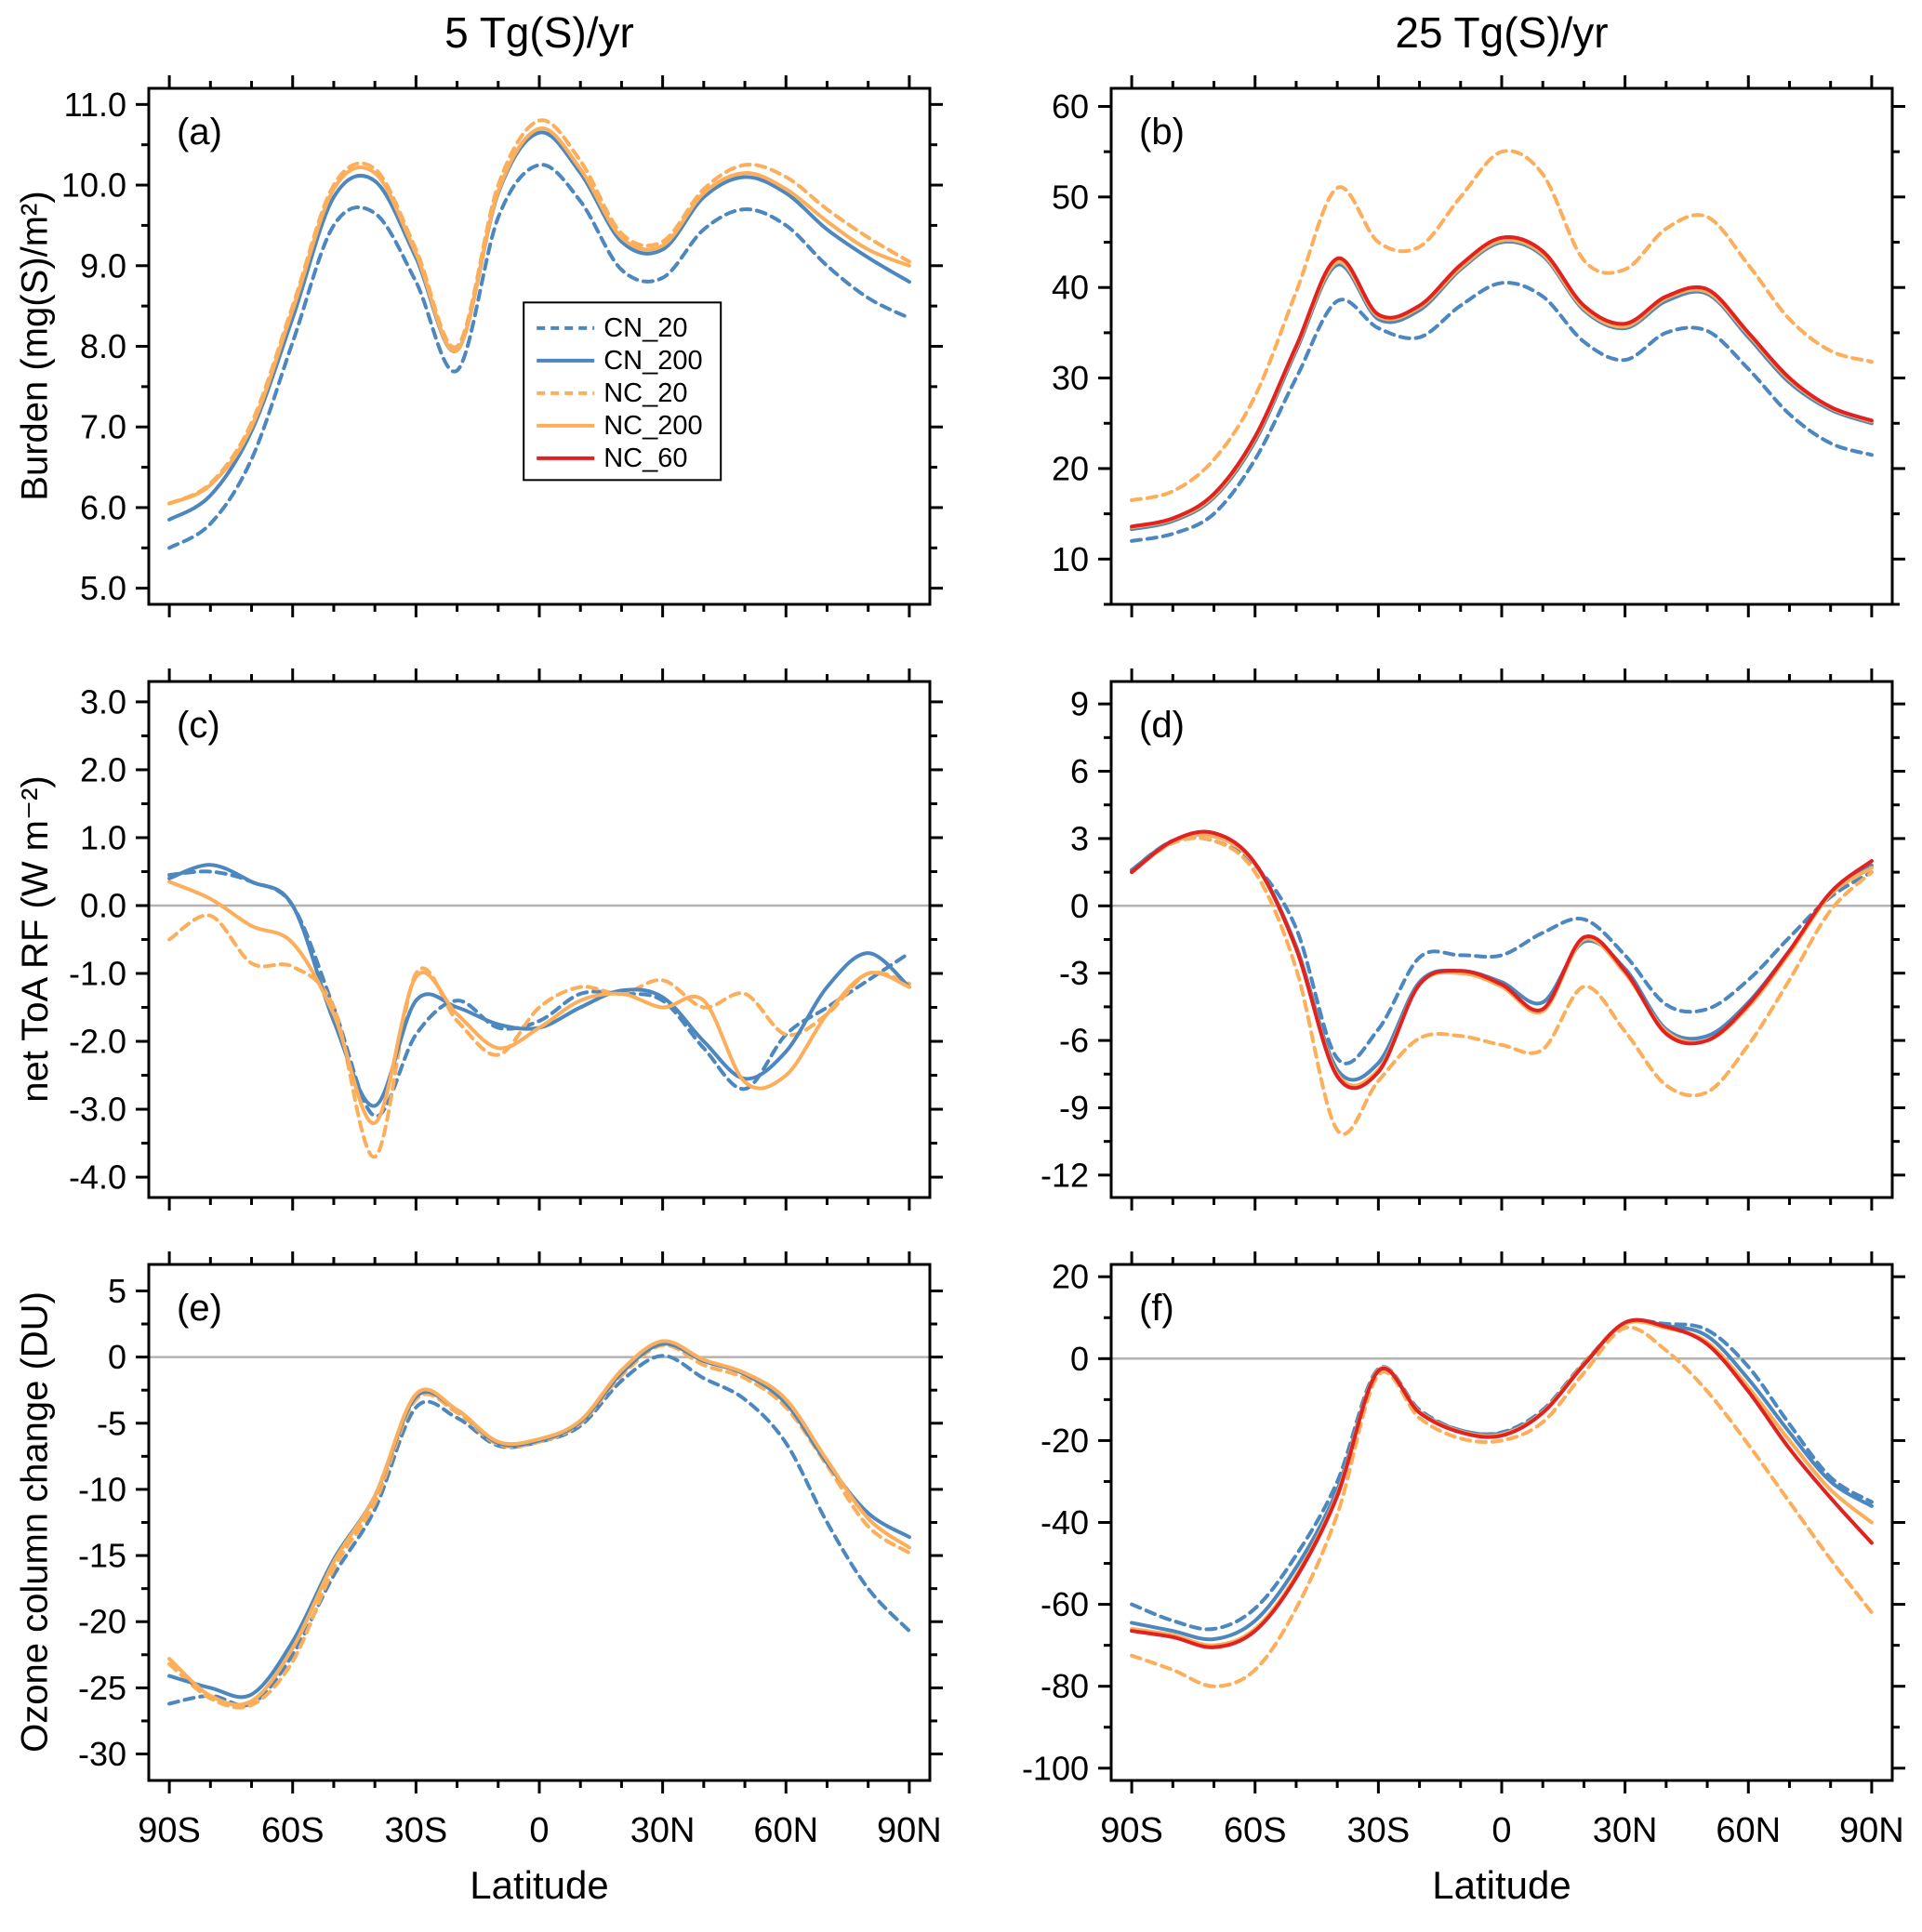  I want to click on svg-text: 7.0, so click(103, 427).